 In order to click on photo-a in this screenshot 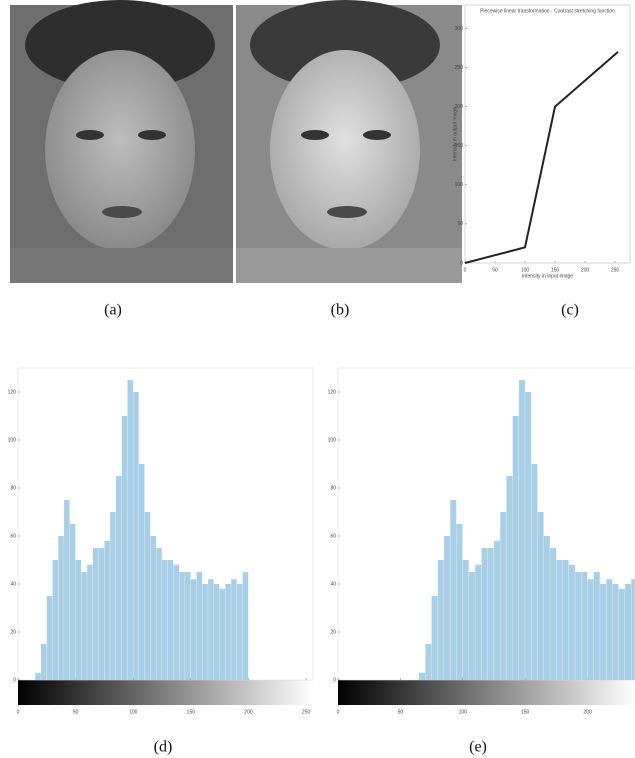, I will do `click(121, 141)`.